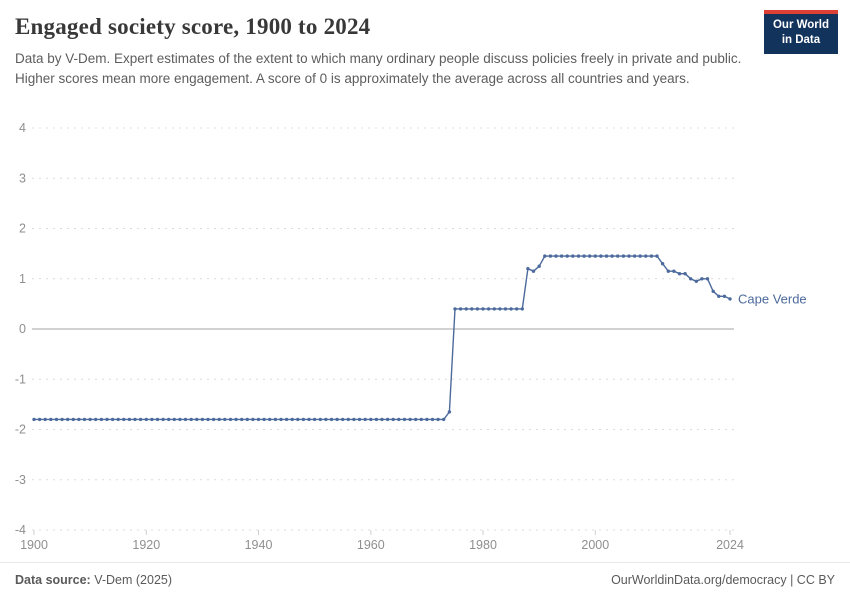  What do you see at coordinates (20, 530) in the screenshot?
I see `y-axis-label: -4` at bounding box center [20, 530].